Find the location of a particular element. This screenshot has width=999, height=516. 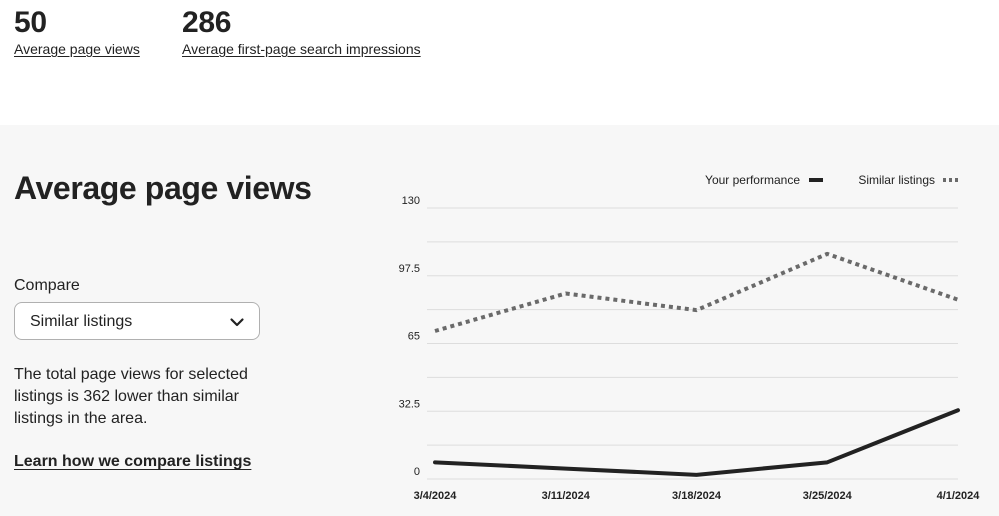

compare-dropdown: Similar listings is located at coordinates (137, 321).